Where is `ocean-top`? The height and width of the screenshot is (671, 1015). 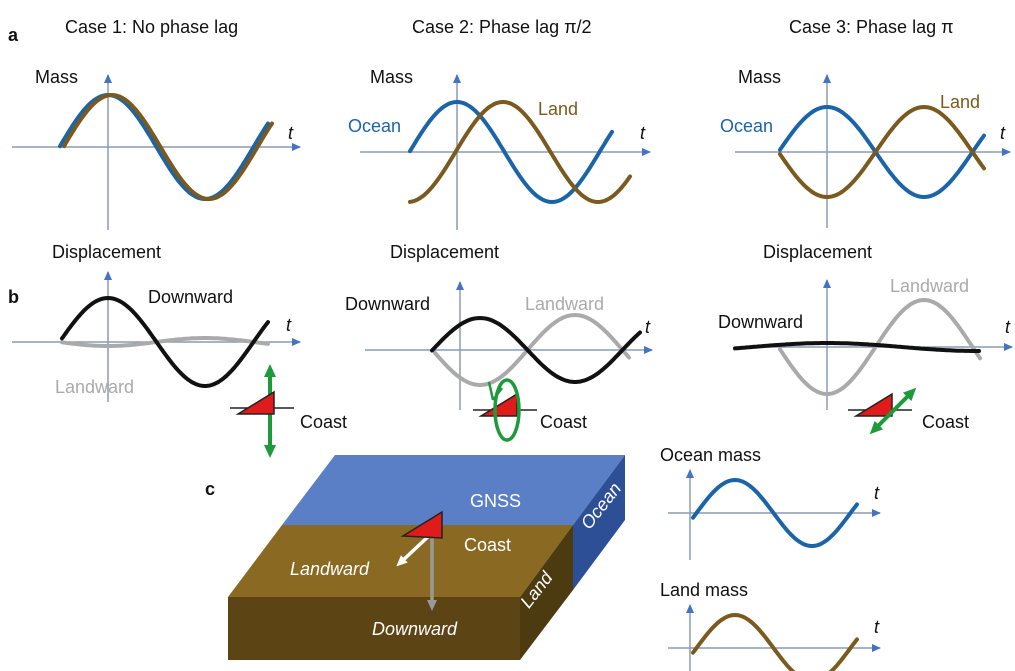
ocean-top is located at coordinates (453, 490).